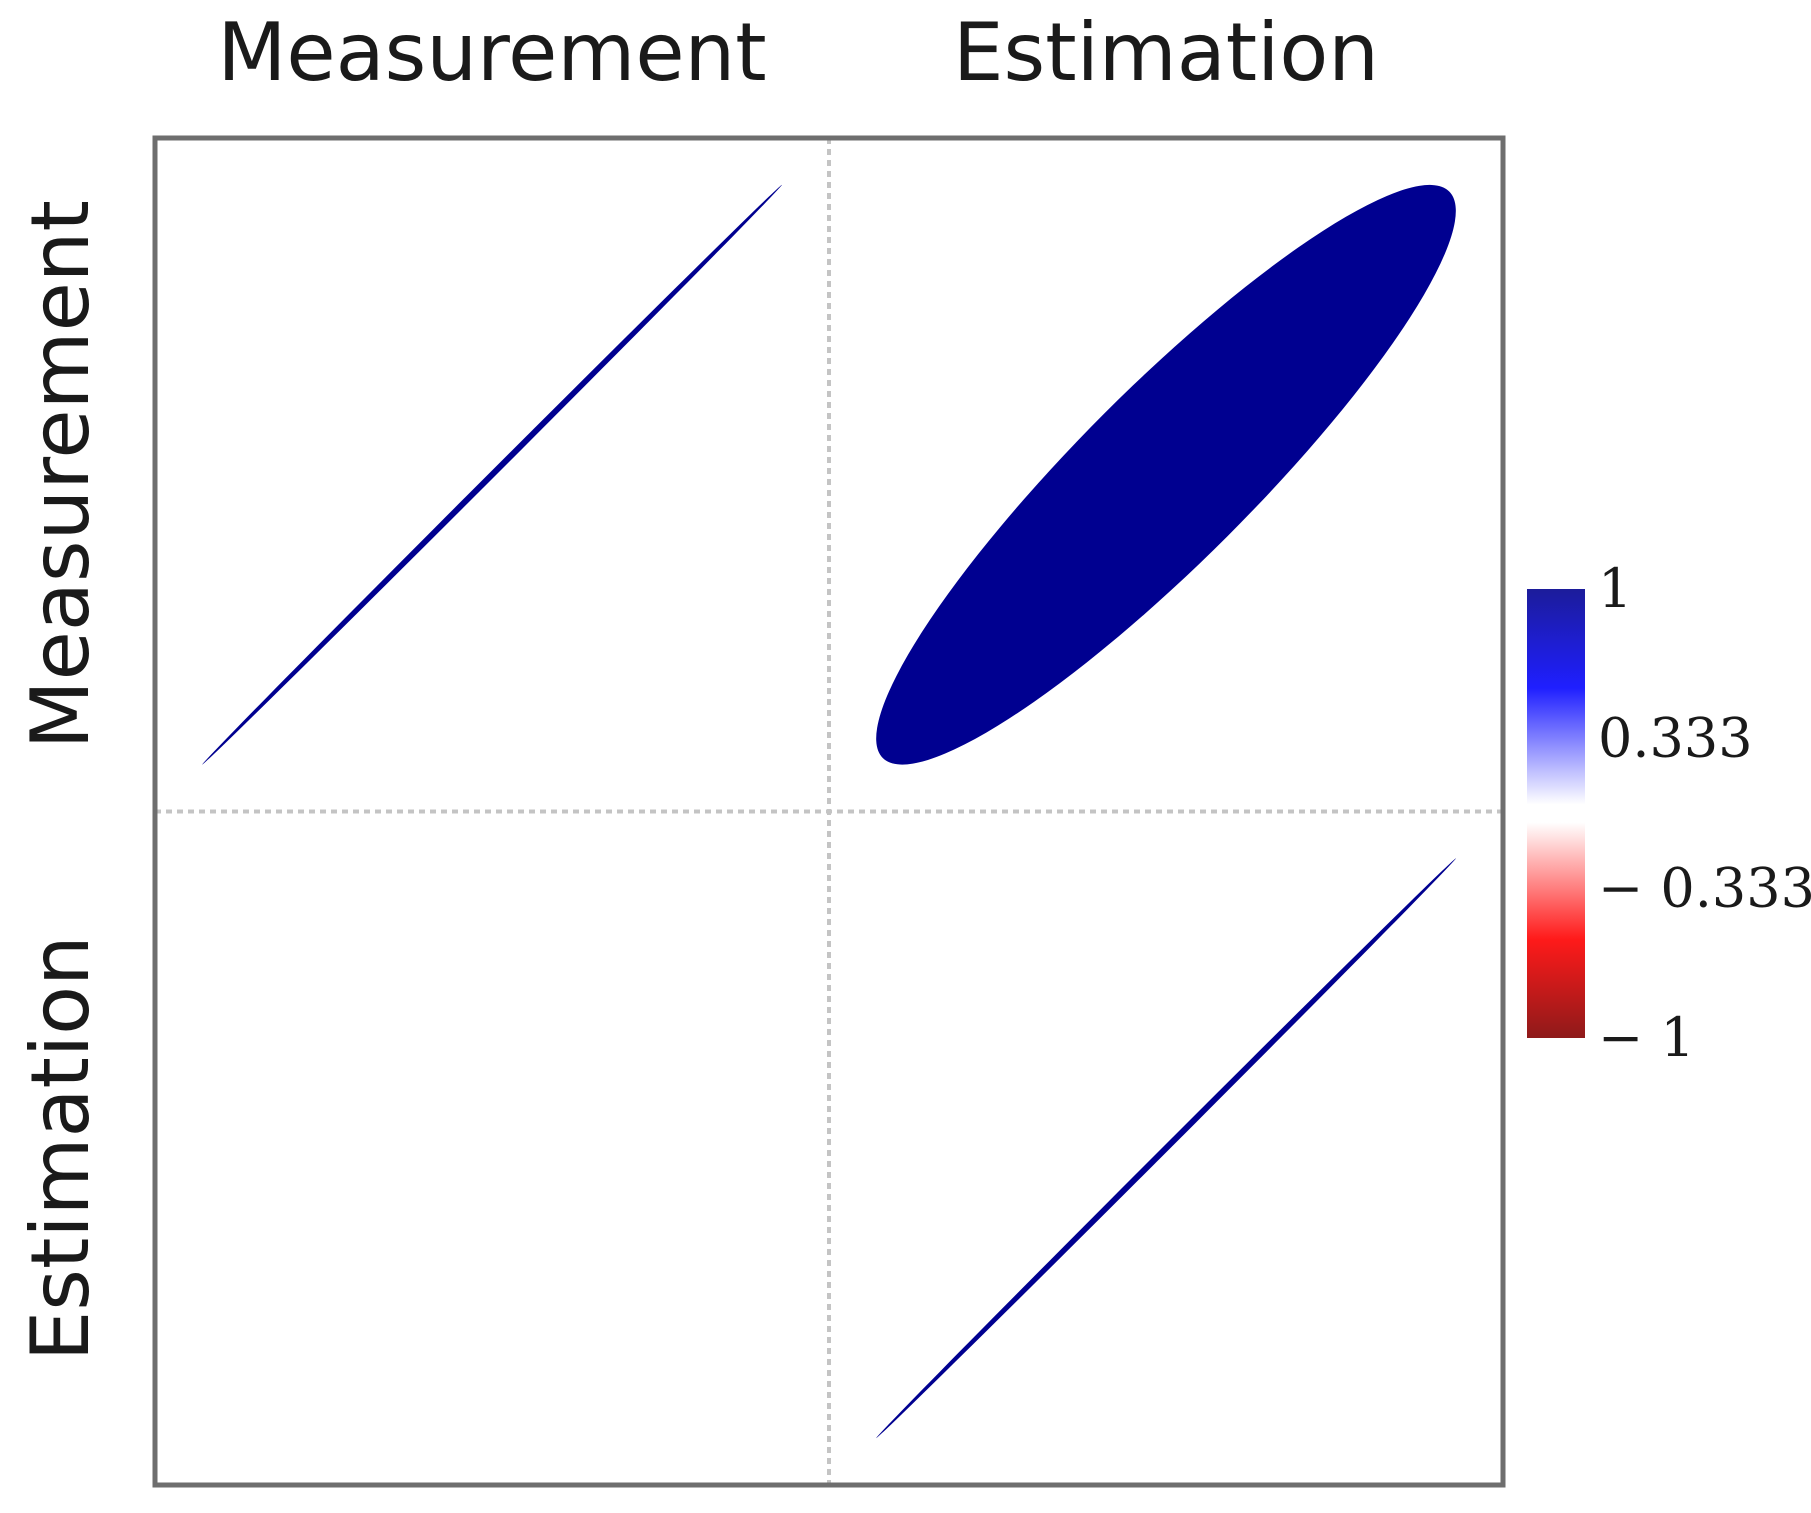 This screenshot has height=1513, width=1811. What do you see at coordinates (1704, 887) in the screenshot?
I see `colorbar-tick-label: − 0.333` at bounding box center [1704, 887].